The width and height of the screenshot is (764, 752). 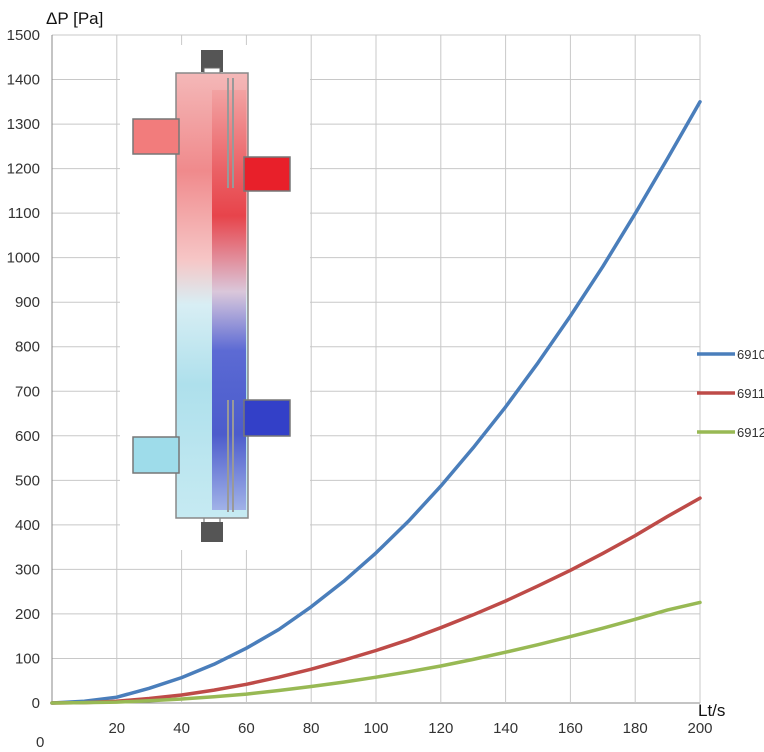 I want to click on y-tick-label: 600, so click(x=27, y=436).